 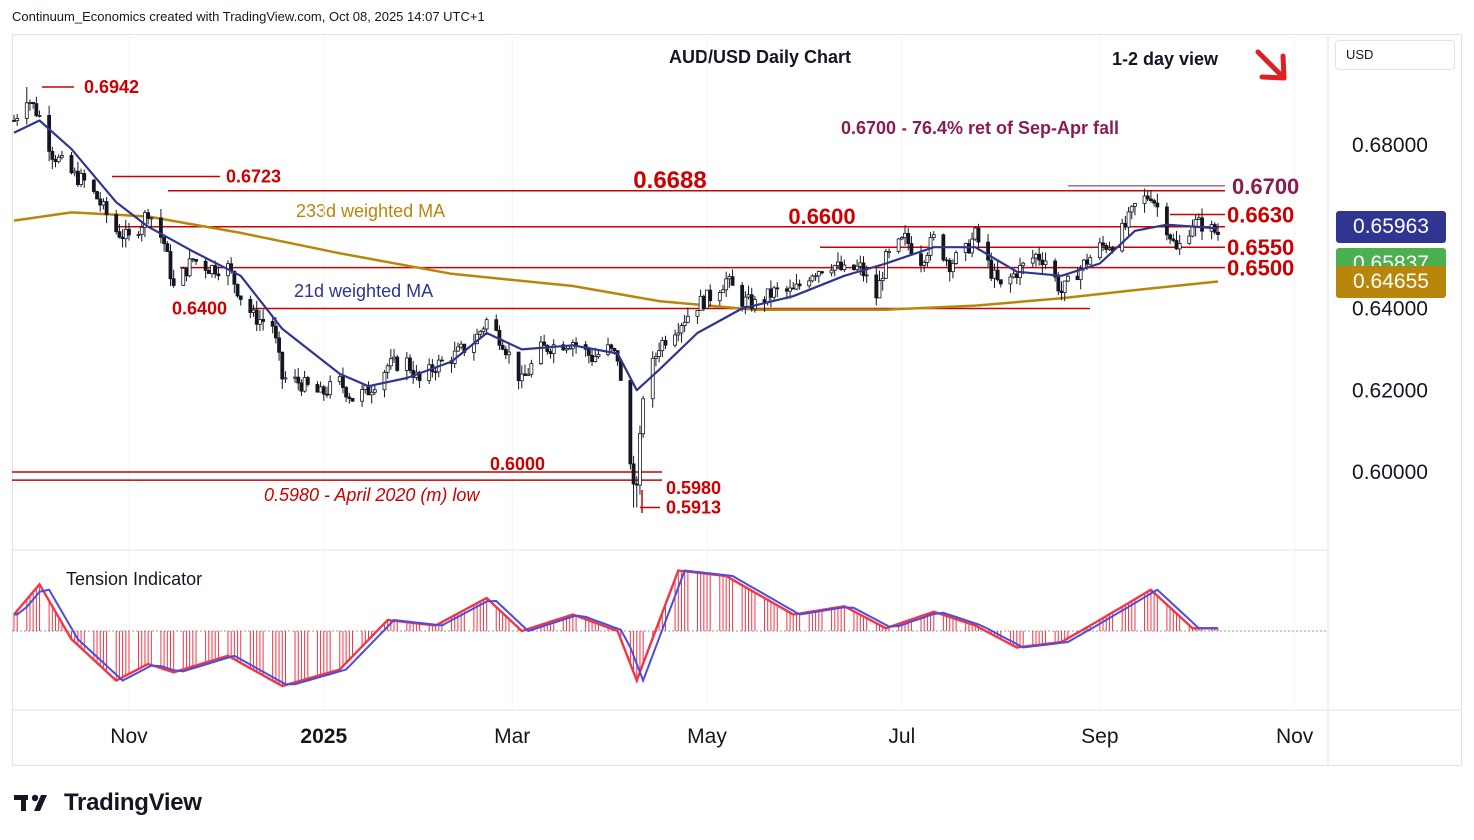 What do you see at coordinates (1099, 736) in the screenshot?
I see `time-tick-label: Sep` at bounding box center [1099, 736].